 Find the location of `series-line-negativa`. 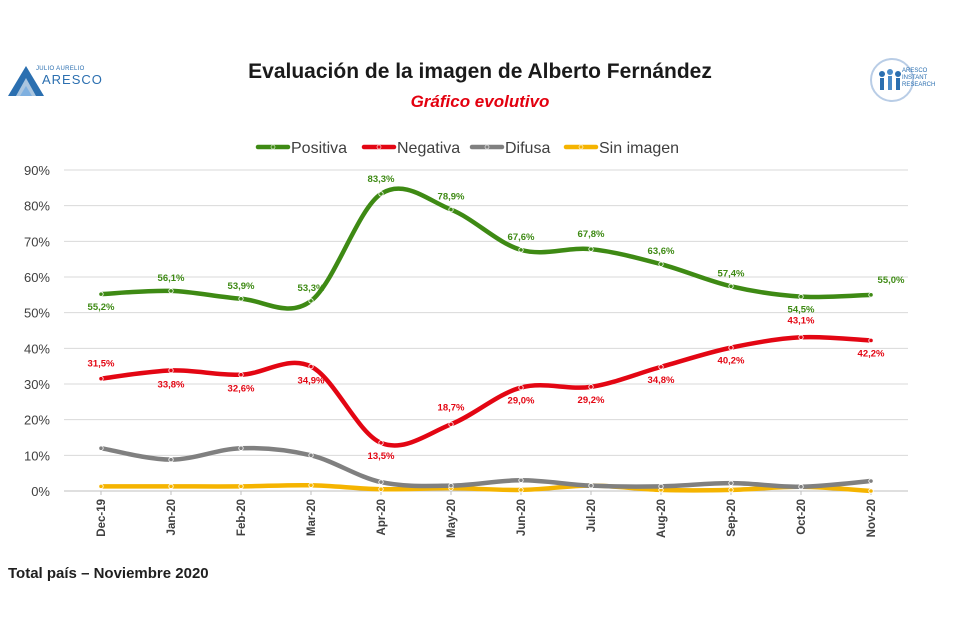

series-line-negativa is located at coordinates (486, 391).